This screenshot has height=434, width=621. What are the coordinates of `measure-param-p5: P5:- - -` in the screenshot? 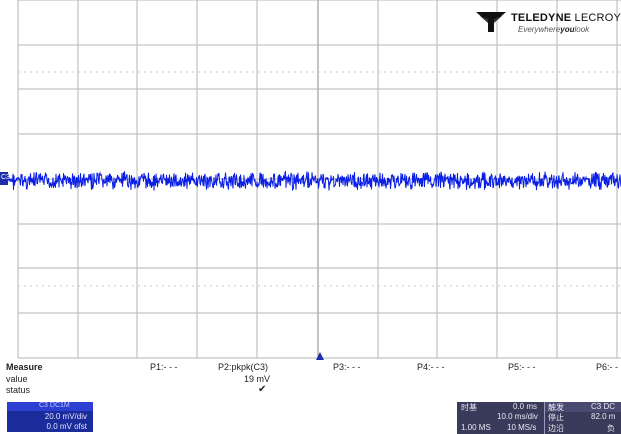 It's located at (522, 367).